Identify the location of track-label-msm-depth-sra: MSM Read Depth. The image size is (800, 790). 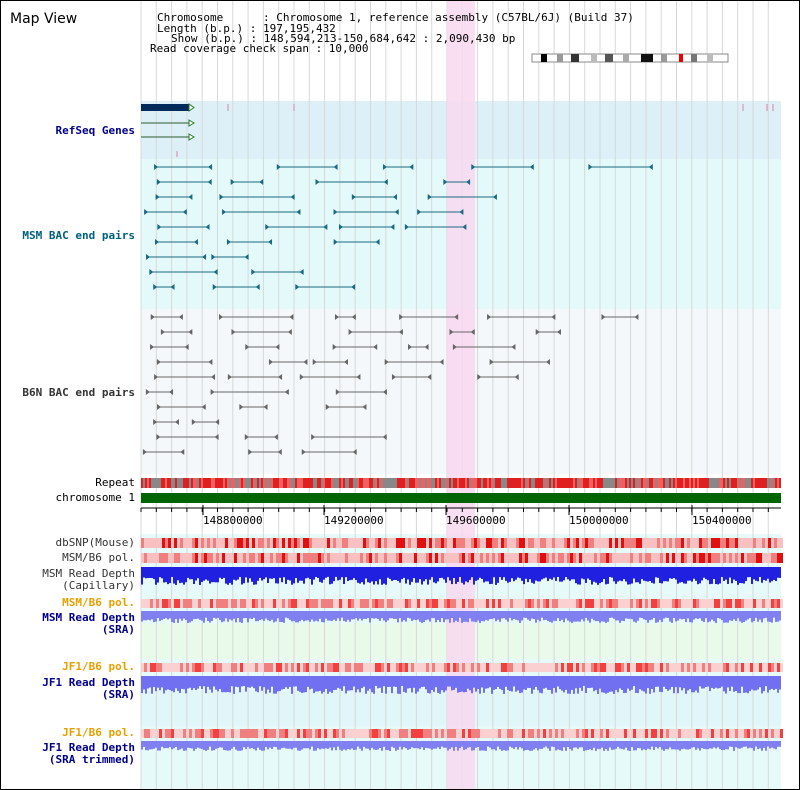
(88, 617).